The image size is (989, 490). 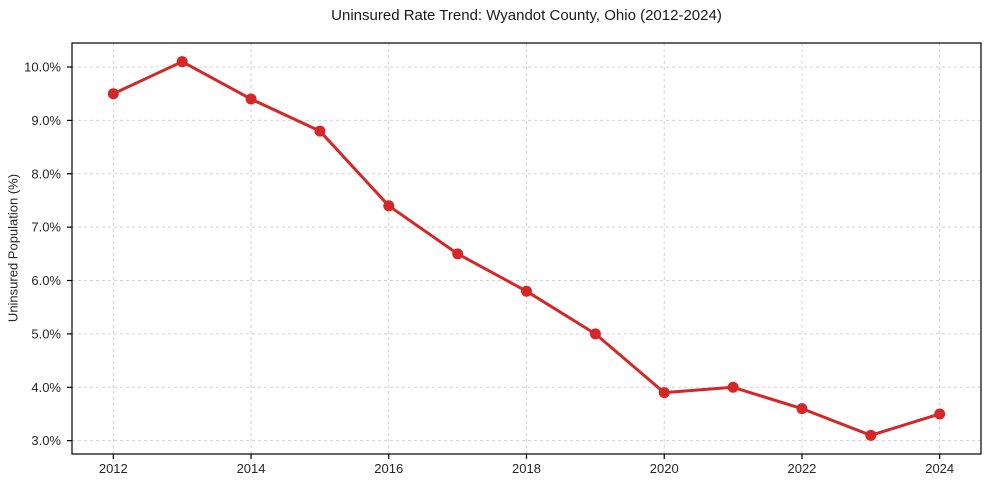 What do you see at coordinates (251, 468) in the screenshot?
I see `x-tick-label: 2014` at bounding box center [251, 468].